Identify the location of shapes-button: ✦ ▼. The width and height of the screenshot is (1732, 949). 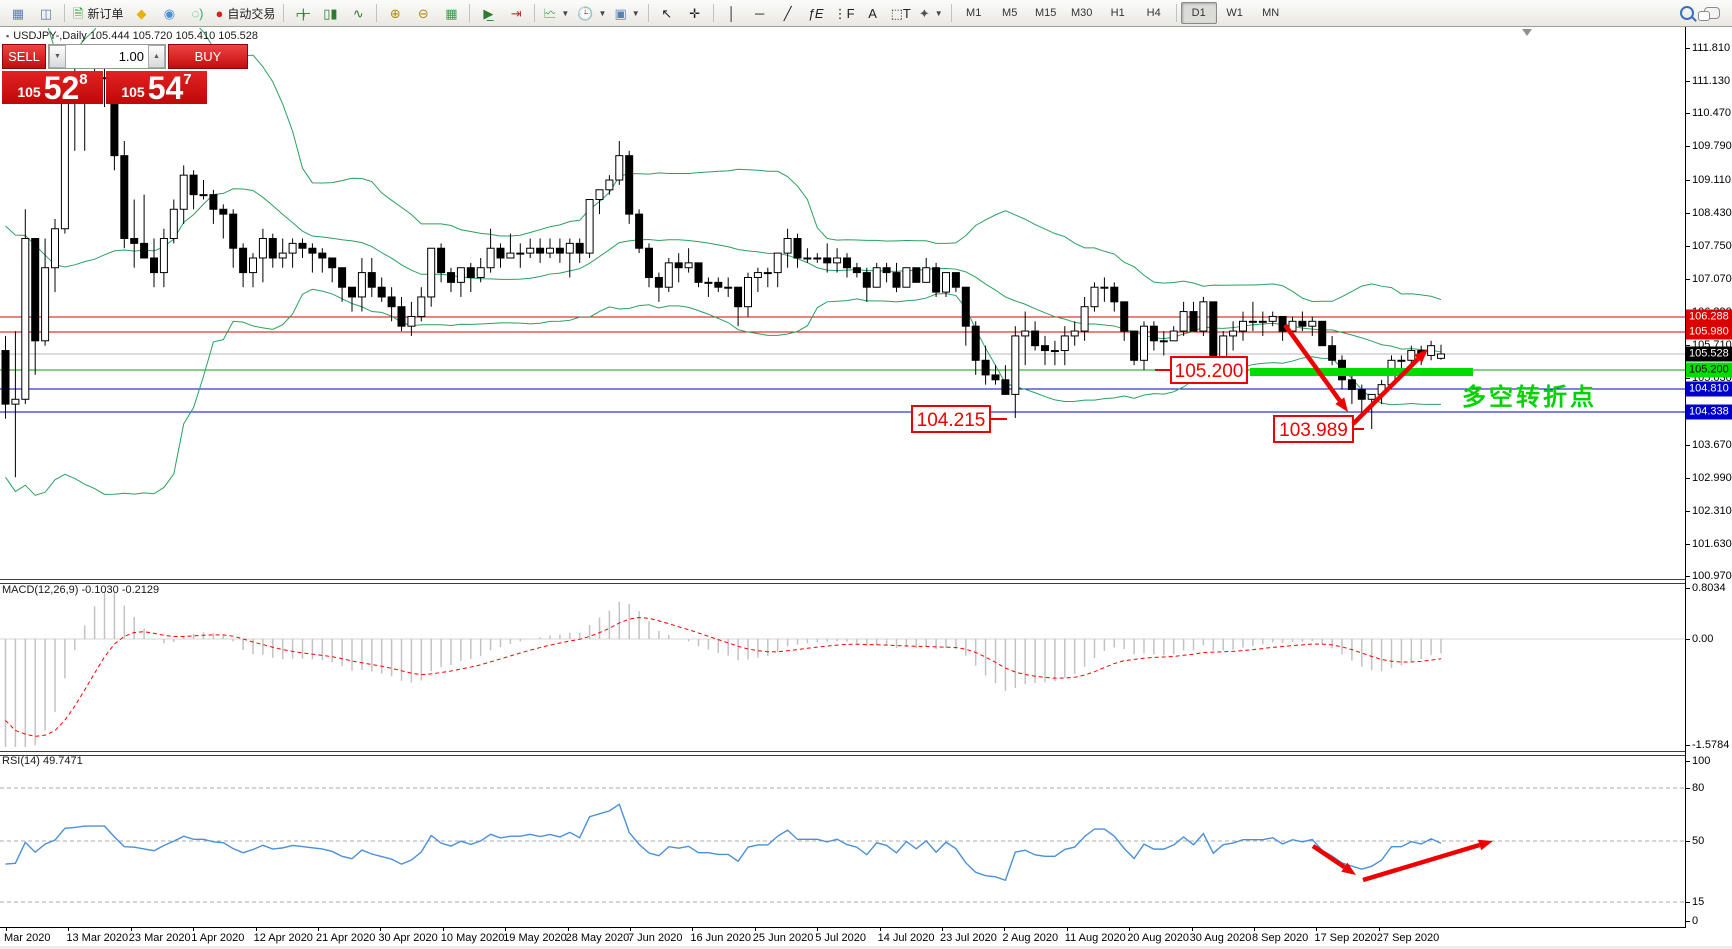
(930, 13).